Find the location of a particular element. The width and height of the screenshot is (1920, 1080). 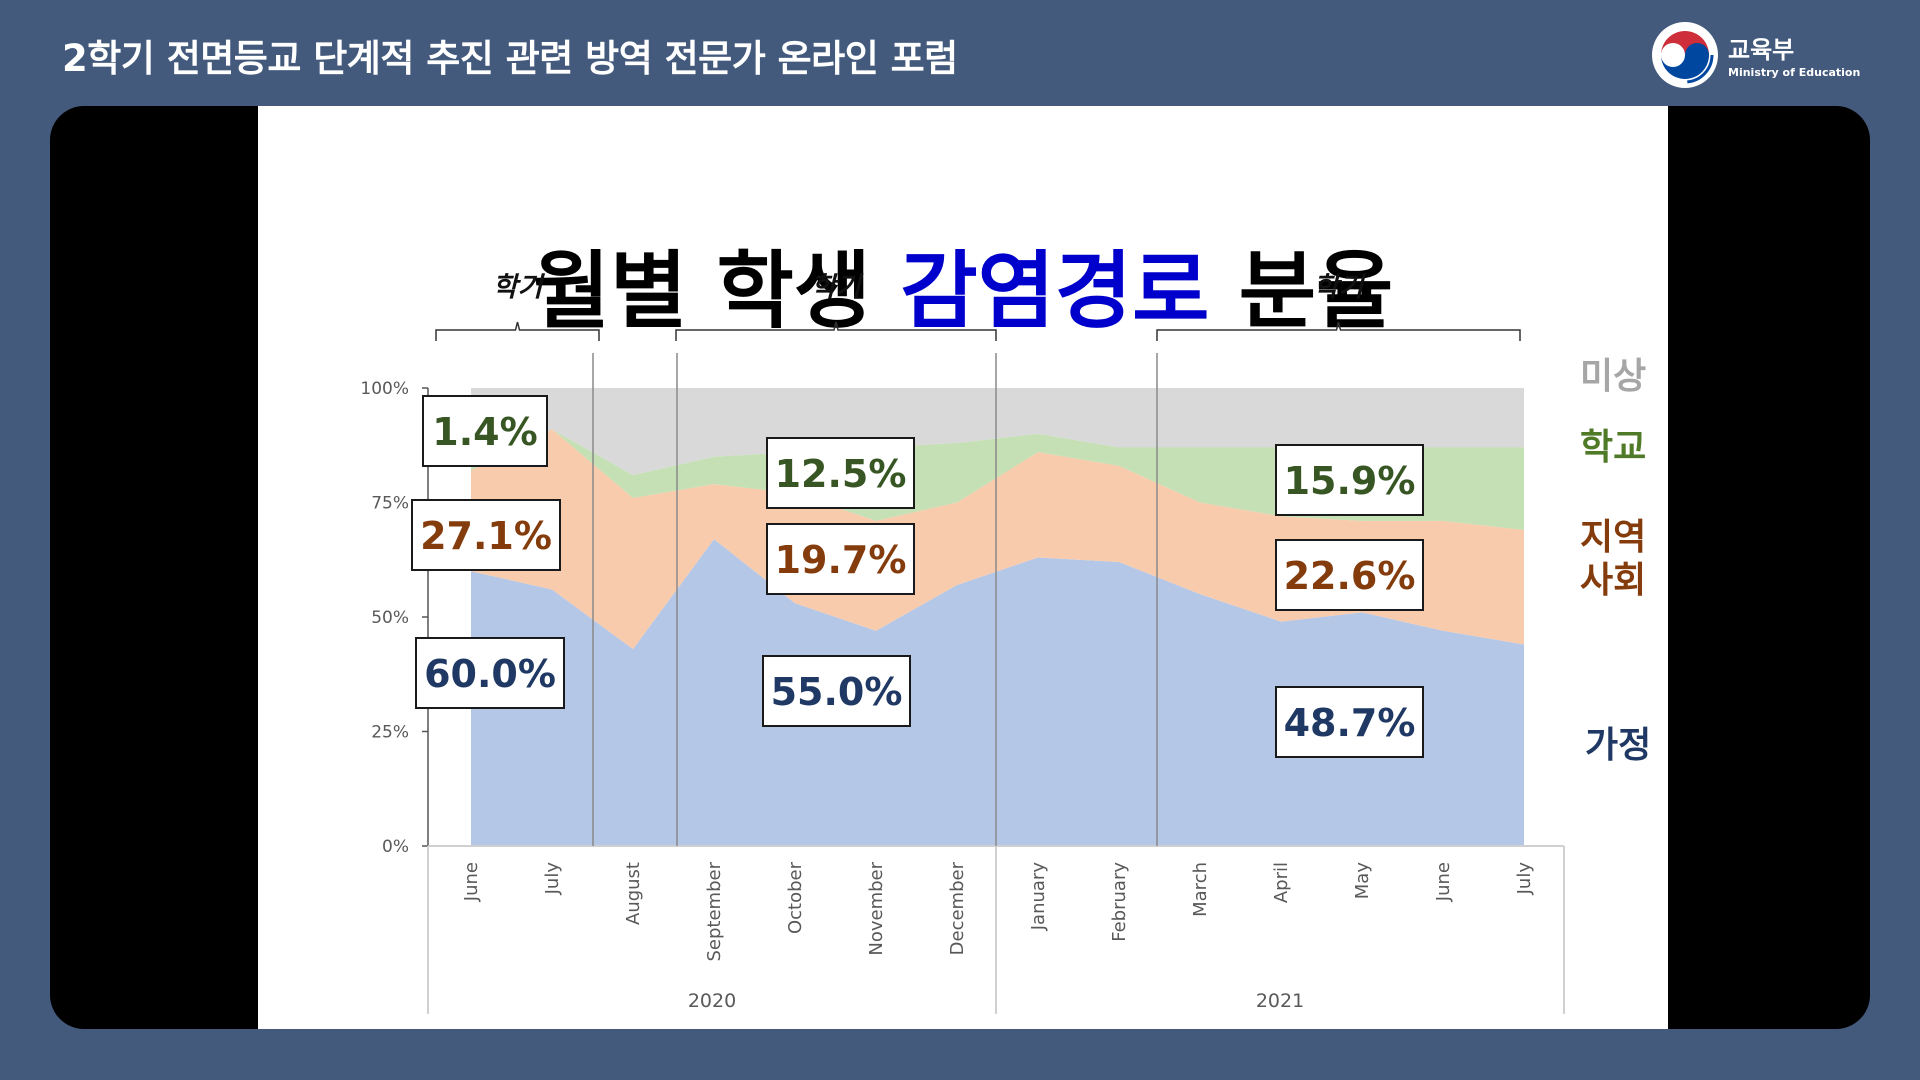

callout-value: 19.7% is located at coordinates (841, 560).